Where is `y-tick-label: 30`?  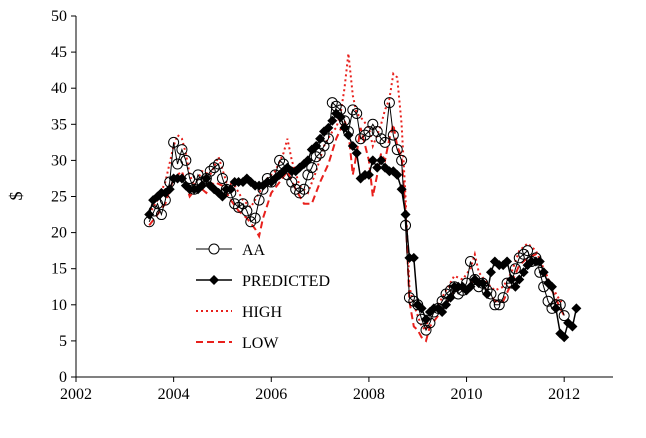
y-tick-label: 30 is located at coordinates (59, 160).